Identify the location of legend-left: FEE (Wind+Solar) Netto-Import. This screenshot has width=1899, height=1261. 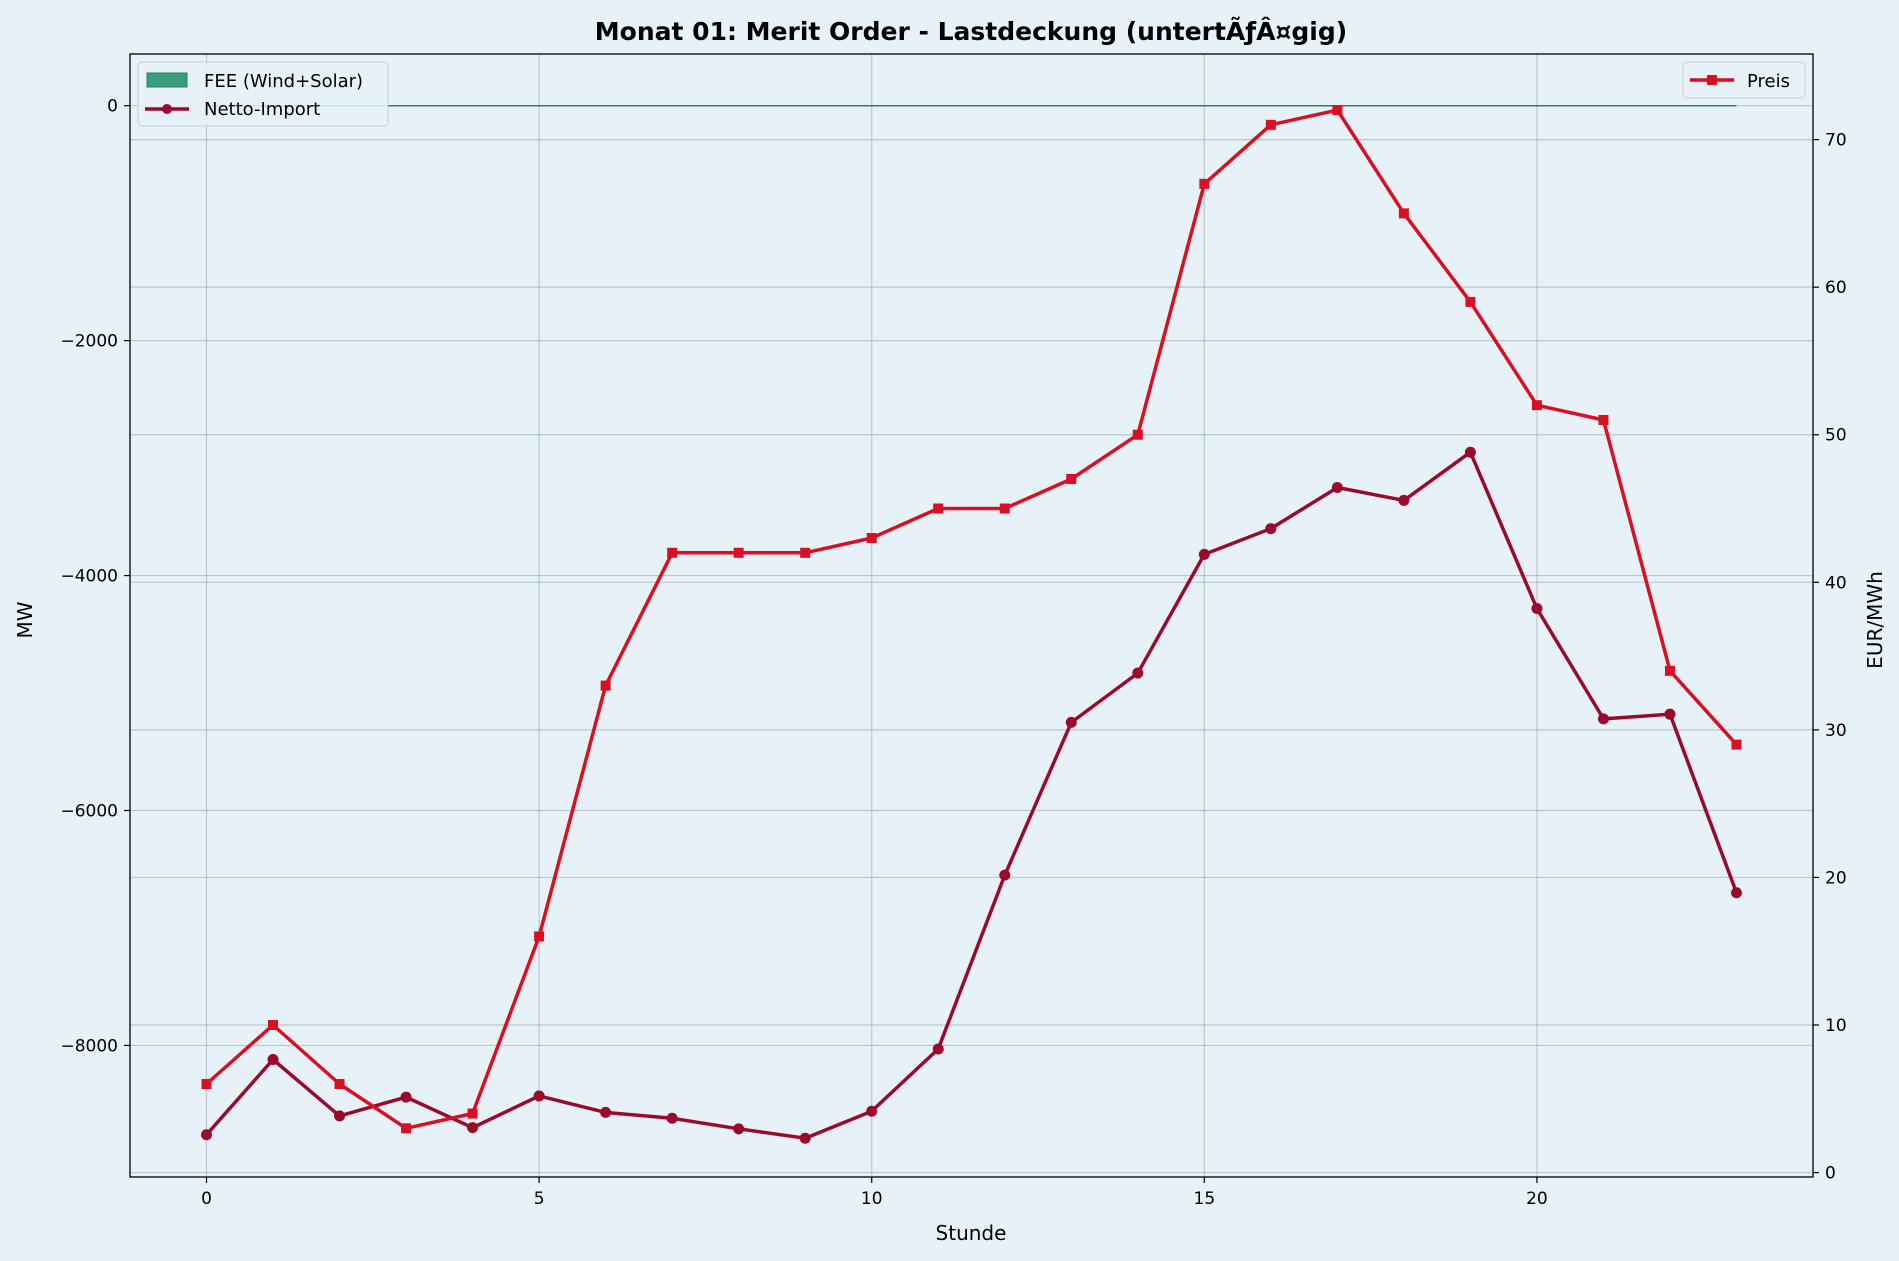
(263, 94).